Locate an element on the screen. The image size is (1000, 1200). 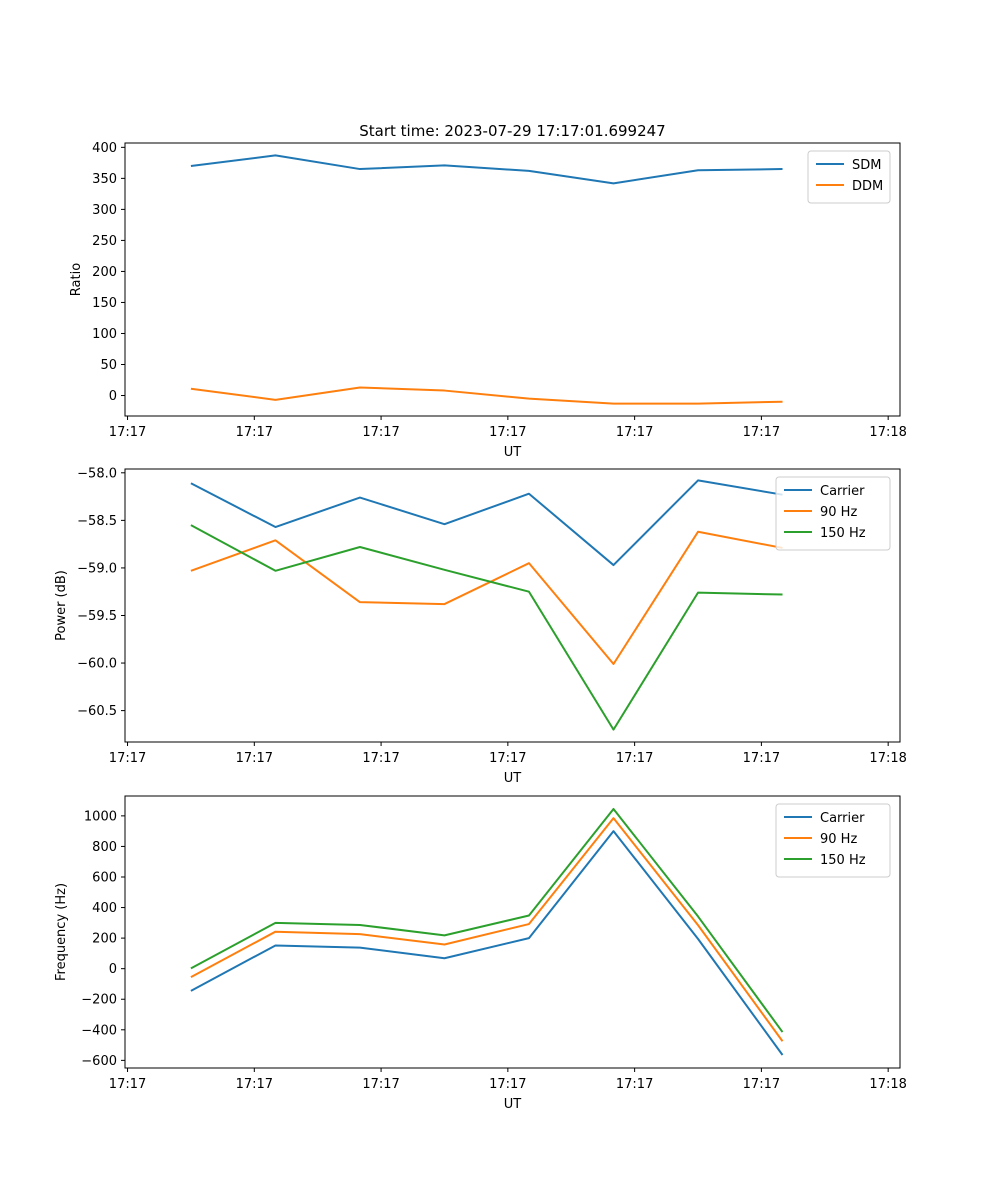
ratio-series-line-sdm is located at coordinates (486, 169).